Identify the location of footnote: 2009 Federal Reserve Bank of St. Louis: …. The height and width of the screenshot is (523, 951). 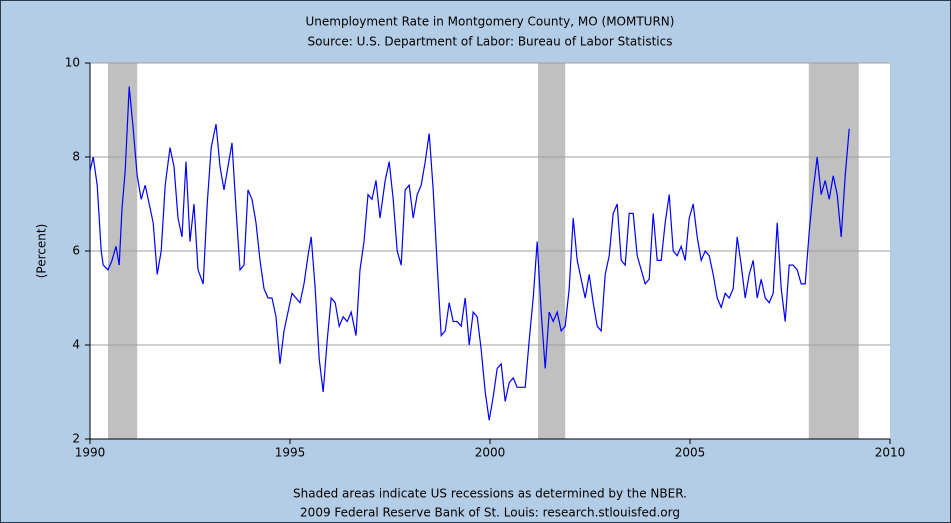
(490, 513).